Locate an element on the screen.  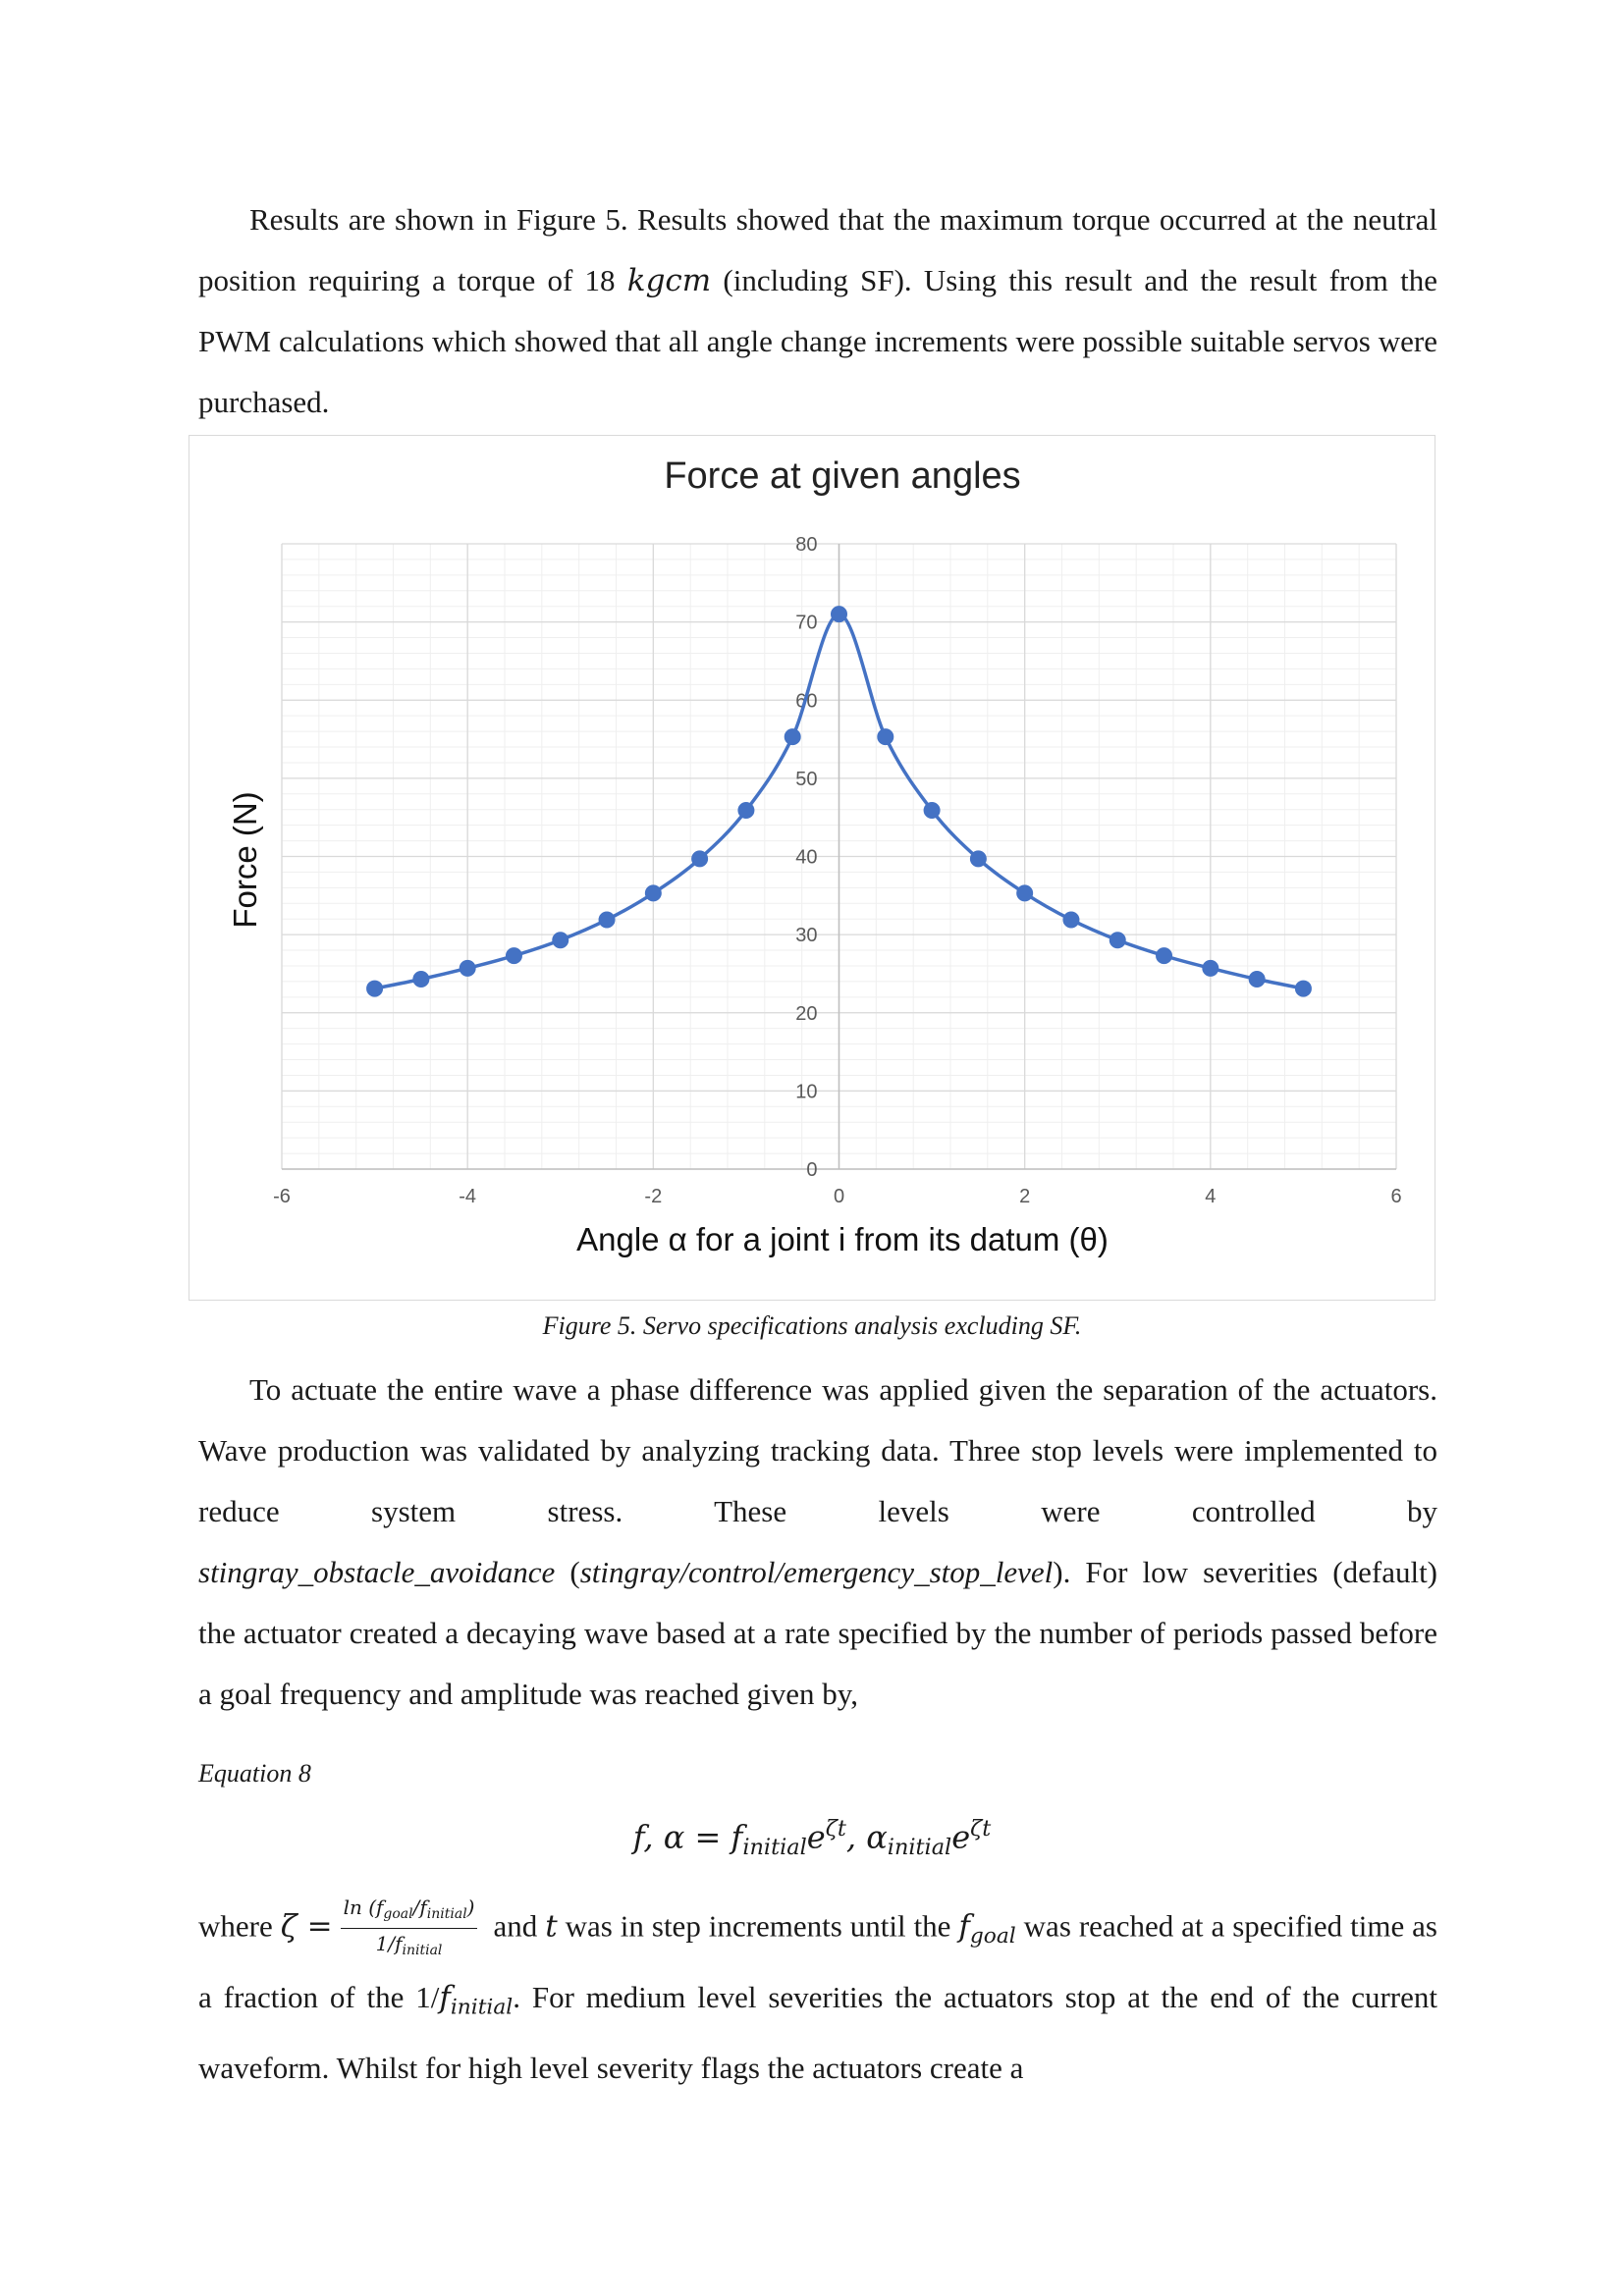
y-tick-label: 20 is located at coordinates (806, 1014).